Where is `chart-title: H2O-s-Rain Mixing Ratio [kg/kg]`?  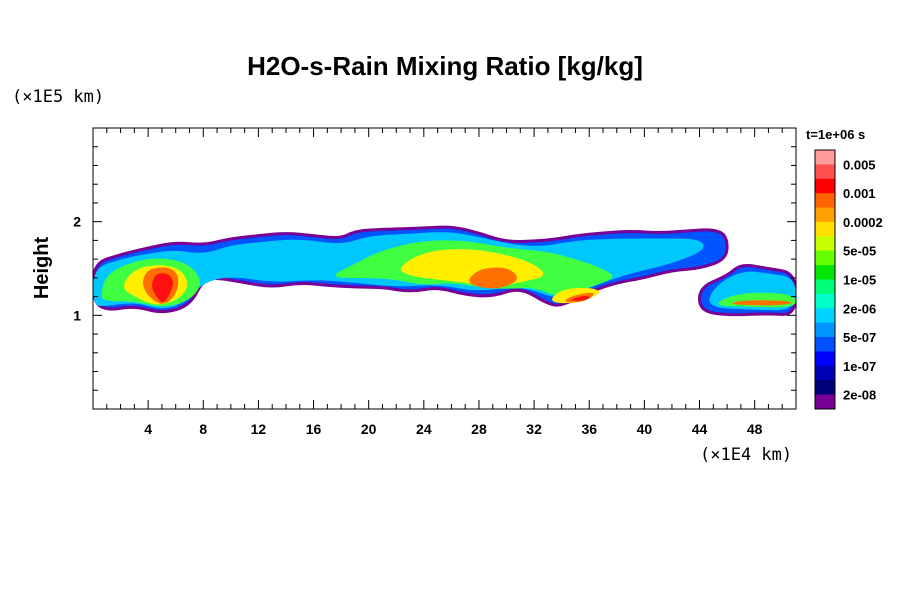
chart-title: H2O-s-Rain Mixing Ratio [kg/kg] is located at coordinates (445, 66).